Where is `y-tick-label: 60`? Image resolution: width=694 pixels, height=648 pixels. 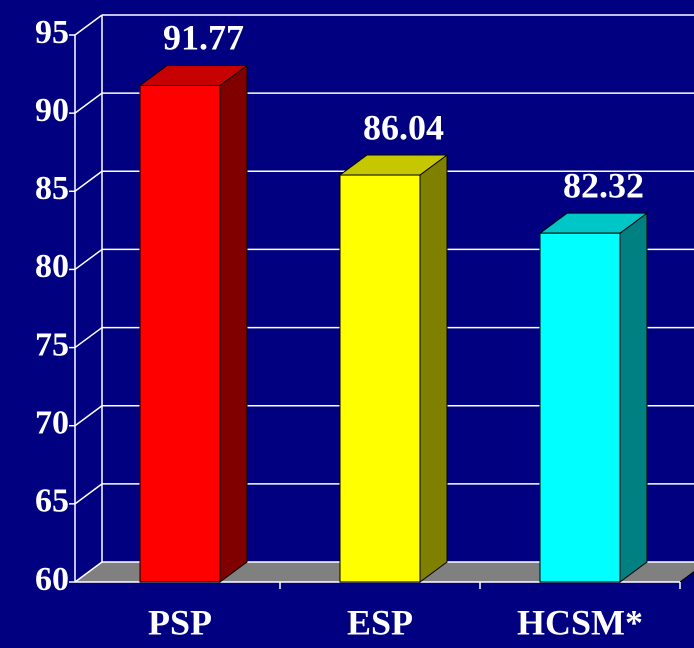
y-tick-label: 60 is located at coordinates (52, 579).